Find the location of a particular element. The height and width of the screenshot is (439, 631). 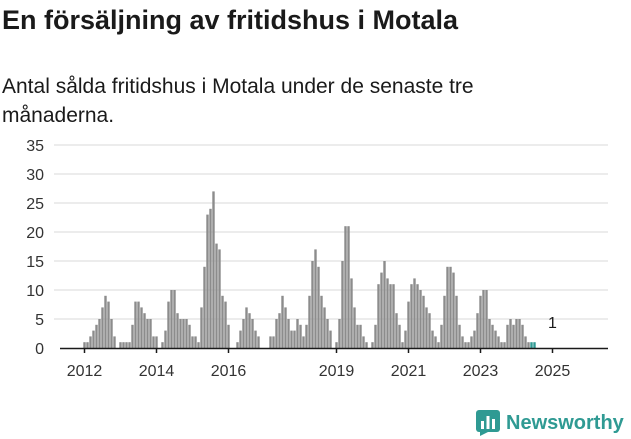

newsworthy-logo-icon is located at coordinates (488, 423).